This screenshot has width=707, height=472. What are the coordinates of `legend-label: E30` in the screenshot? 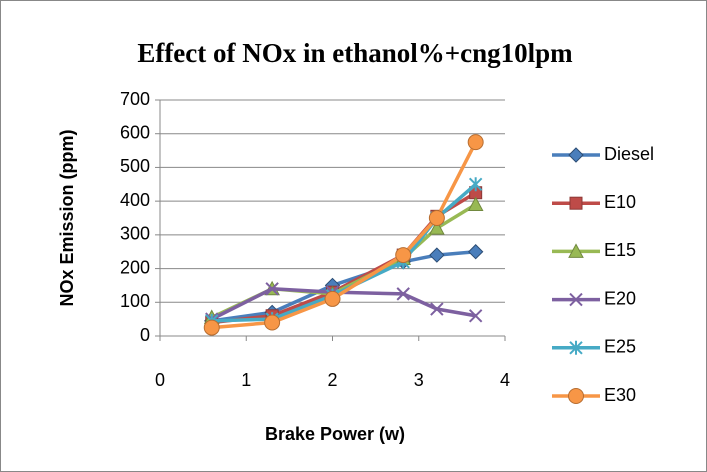 It's located at (620, 395).